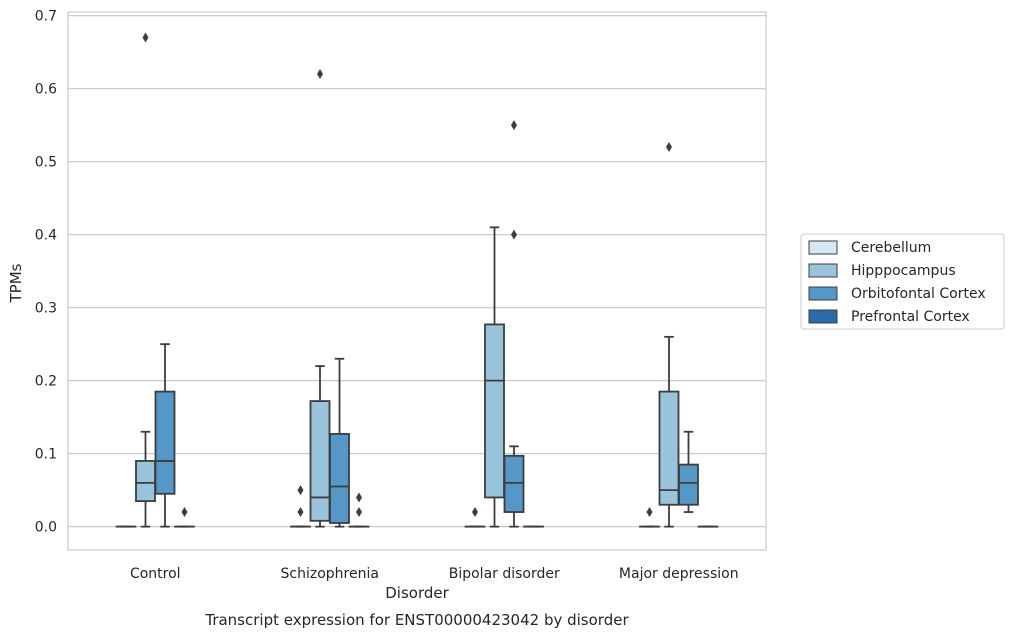 The image size is (1014, 641). I want to click on x-tick-label: Bipolar disorder, so click(504, 574).